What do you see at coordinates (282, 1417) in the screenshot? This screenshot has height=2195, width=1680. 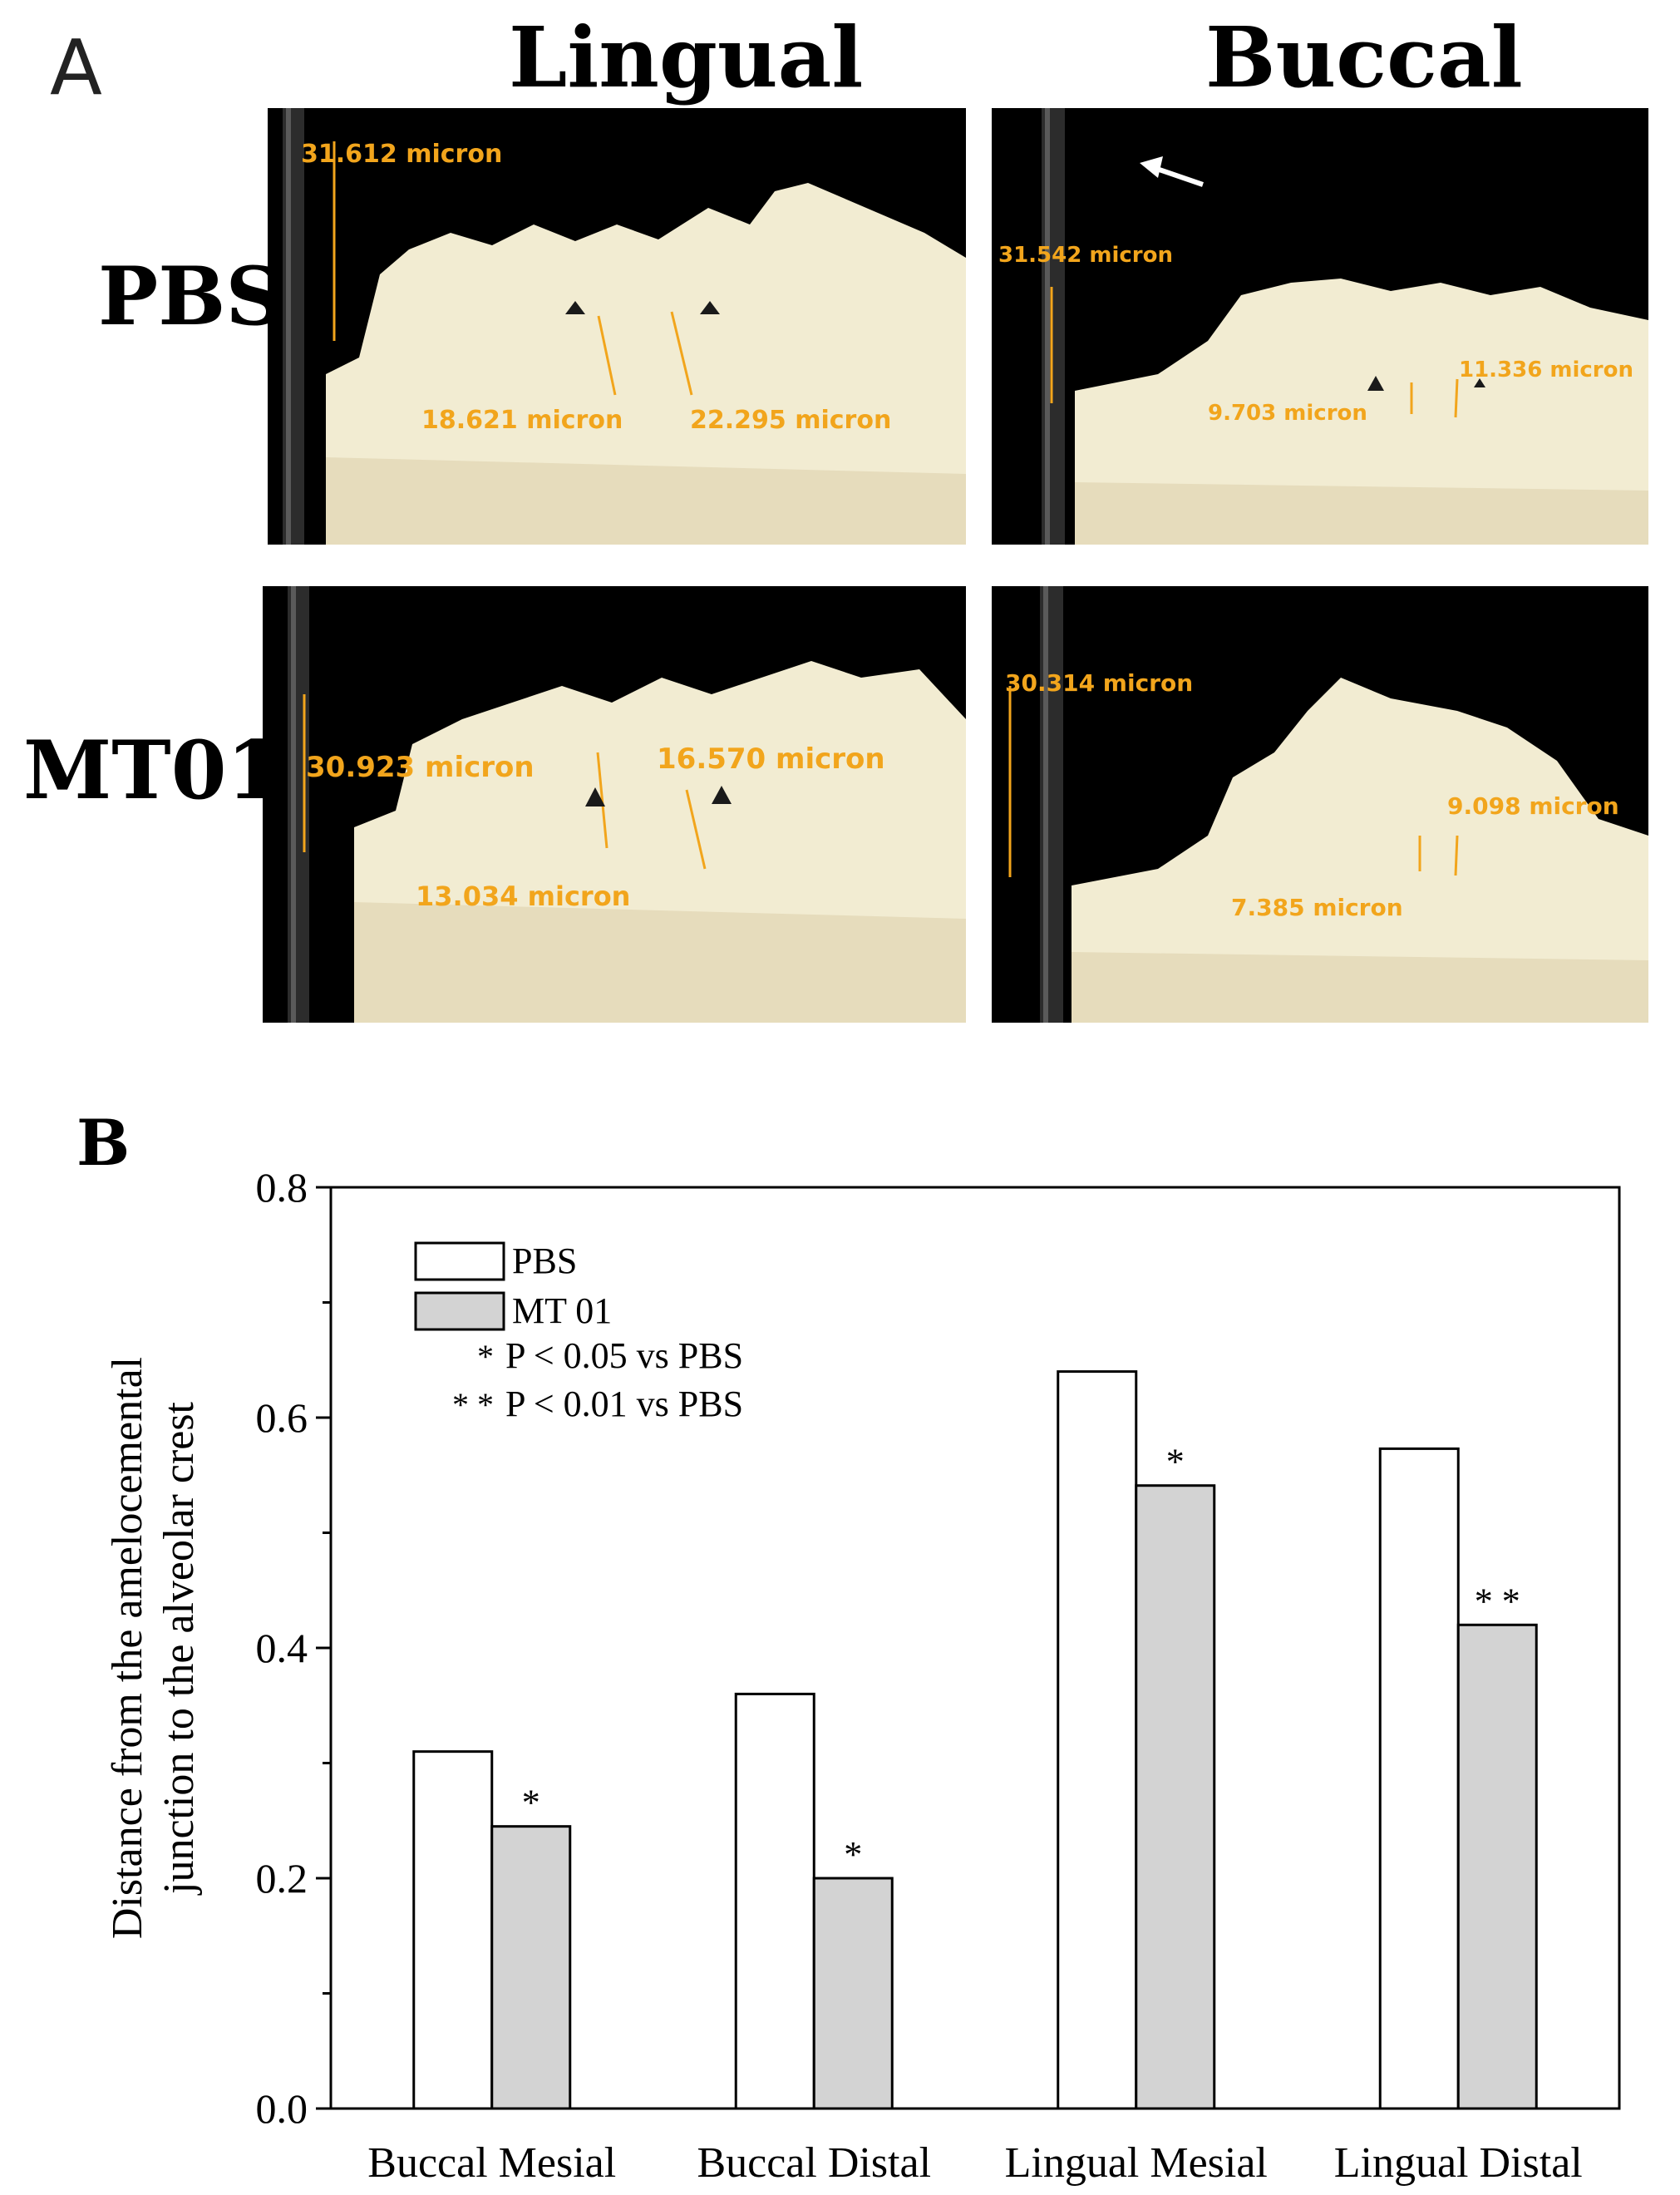 I see `y-tick-label: 0.6` at bounding box center [282, 1417].